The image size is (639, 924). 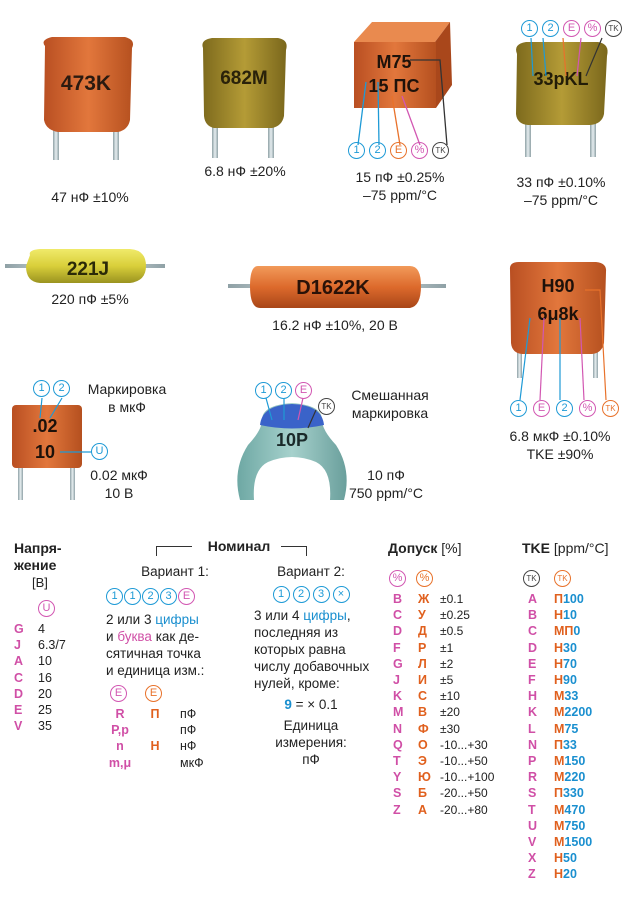 I want to click on tolerance-value: -20...+50, so click(x=464, y=793).